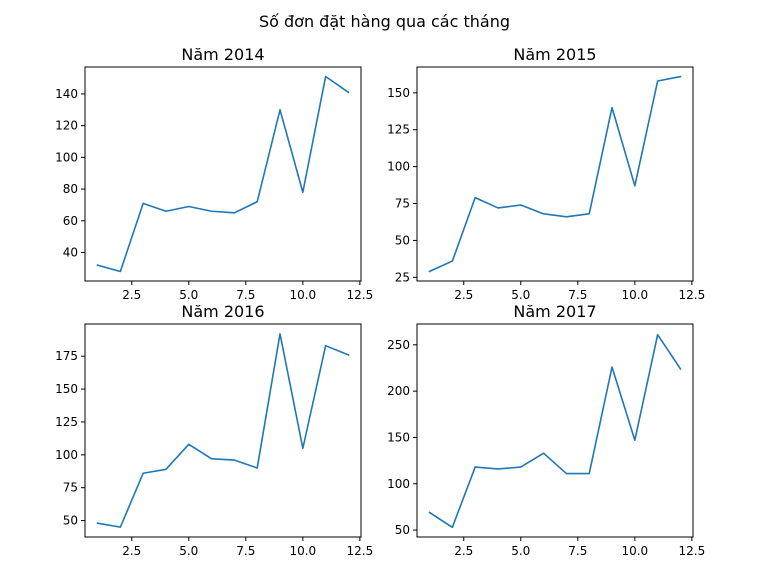  Describe the element at coordinates (70, 252) in the screenshot. I see `y-tick-label: 40` at that location.